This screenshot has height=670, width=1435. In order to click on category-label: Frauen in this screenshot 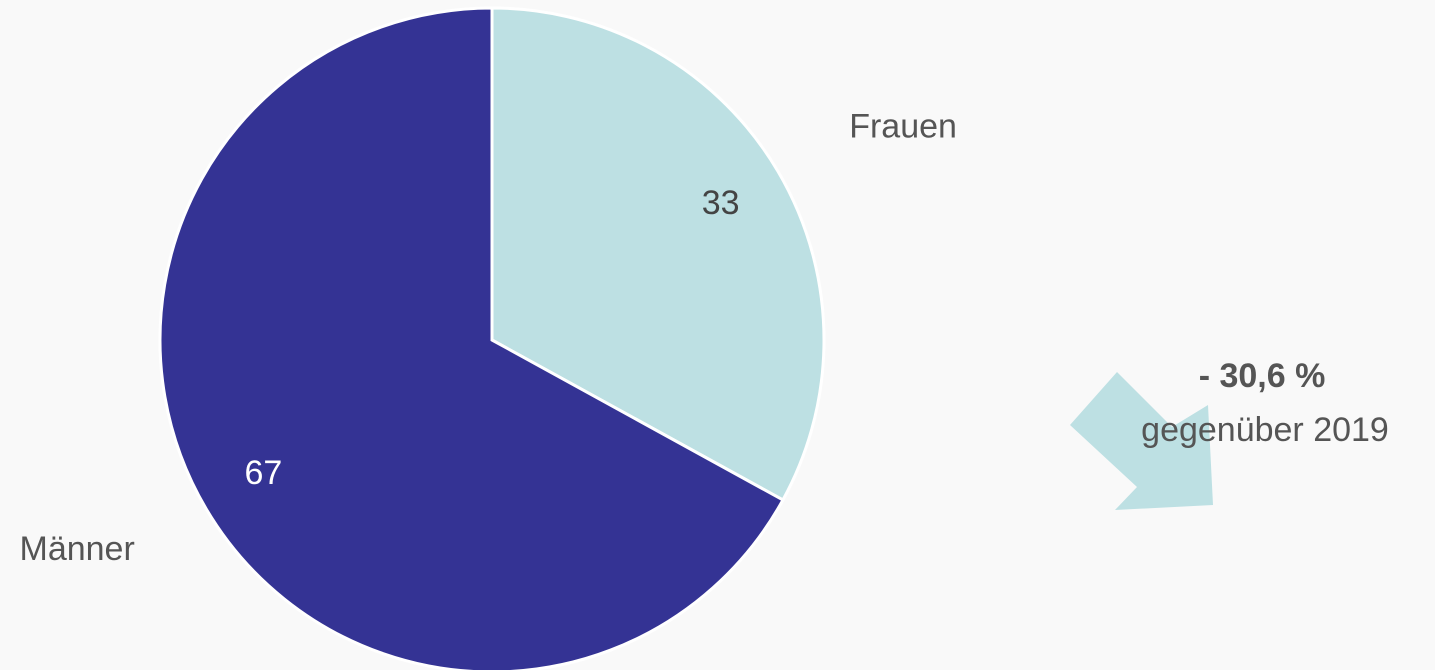, I will do `click(903, 127)`.